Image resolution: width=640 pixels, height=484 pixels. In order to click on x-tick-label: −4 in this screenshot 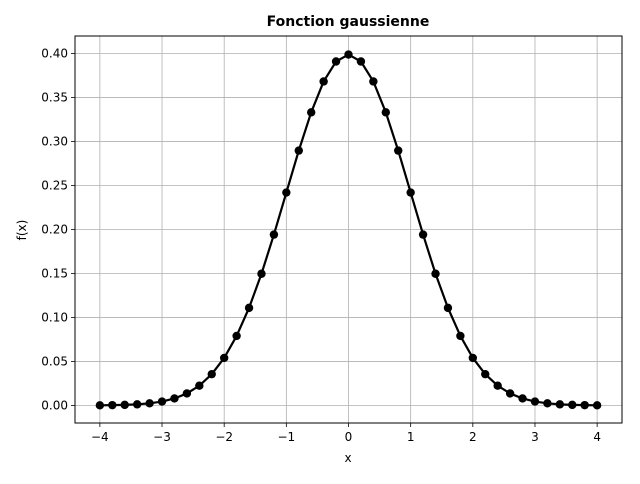, I will do `click(100, 437)`.